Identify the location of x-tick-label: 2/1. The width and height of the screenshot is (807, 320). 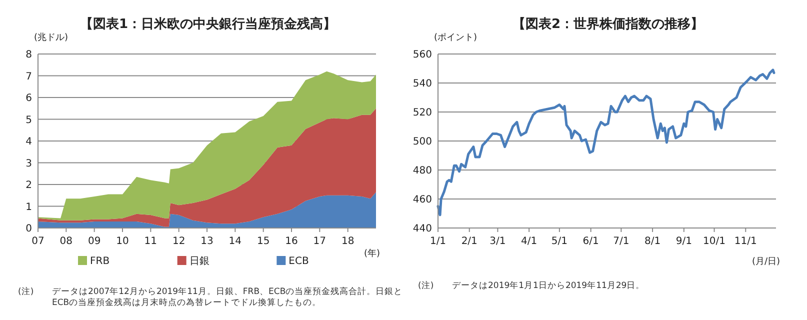
(469, 241).